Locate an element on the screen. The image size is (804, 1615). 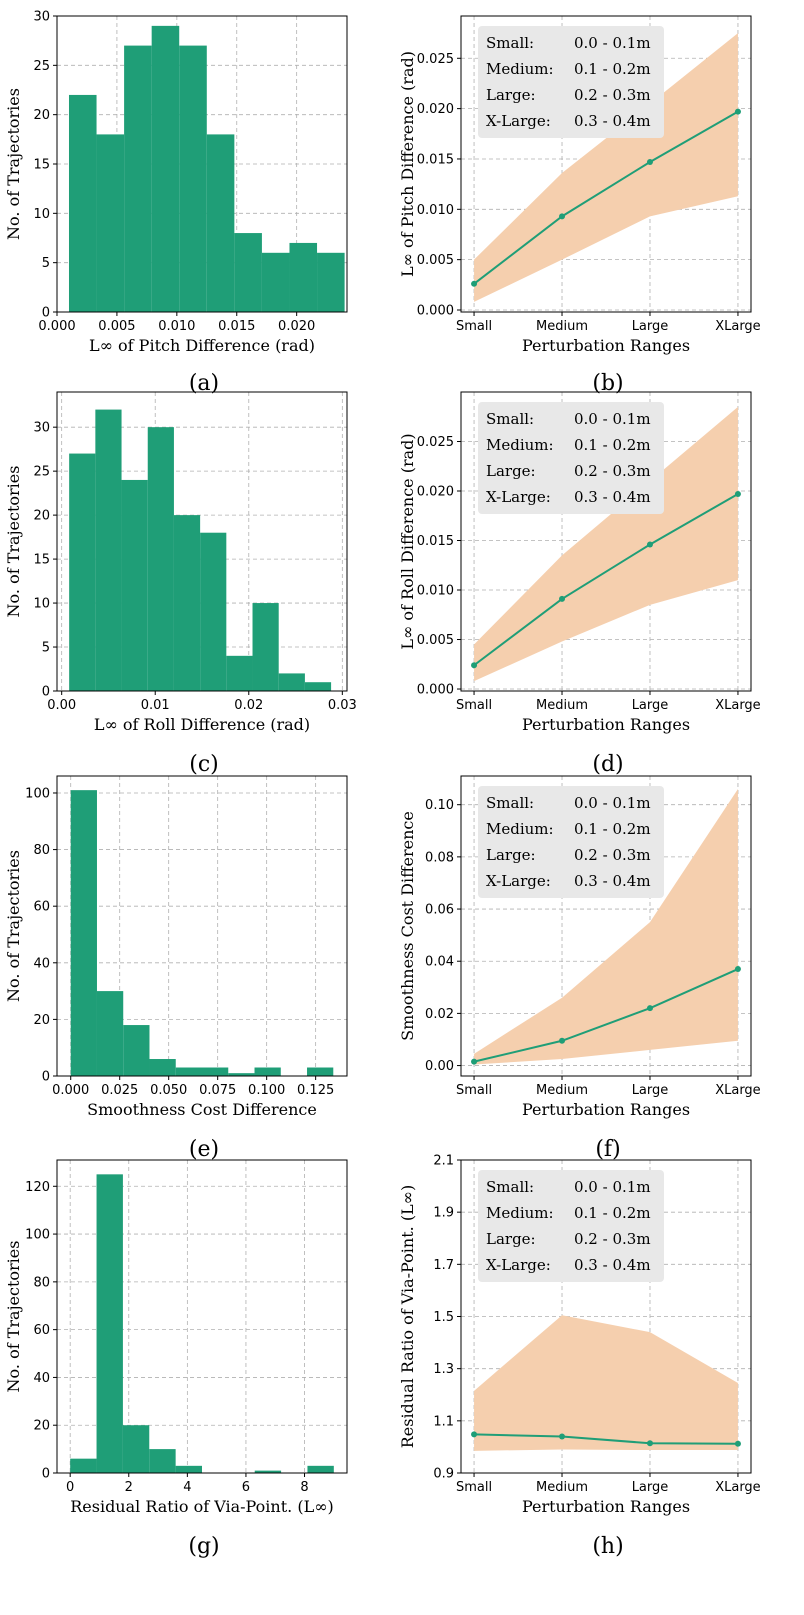
chart-d-caption: (d) is located at coordinates (607, 764).